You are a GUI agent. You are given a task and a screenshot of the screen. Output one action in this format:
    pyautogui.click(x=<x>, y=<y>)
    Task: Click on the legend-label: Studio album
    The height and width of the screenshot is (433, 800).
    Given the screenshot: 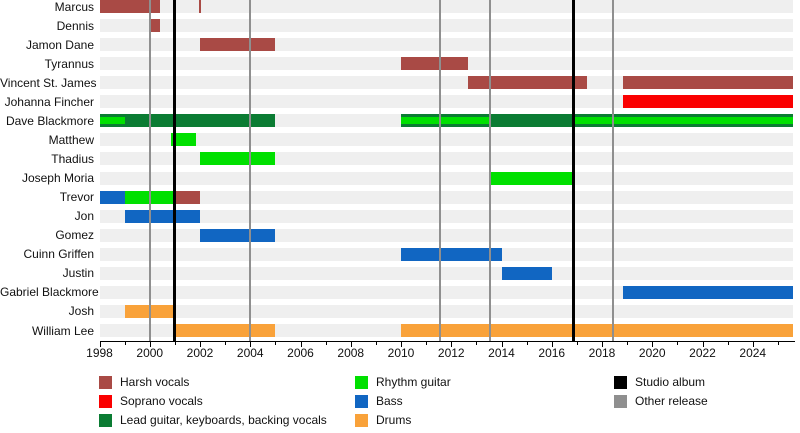 What is the action you would take?
    pyautogui.click(x=670, y=382)
    